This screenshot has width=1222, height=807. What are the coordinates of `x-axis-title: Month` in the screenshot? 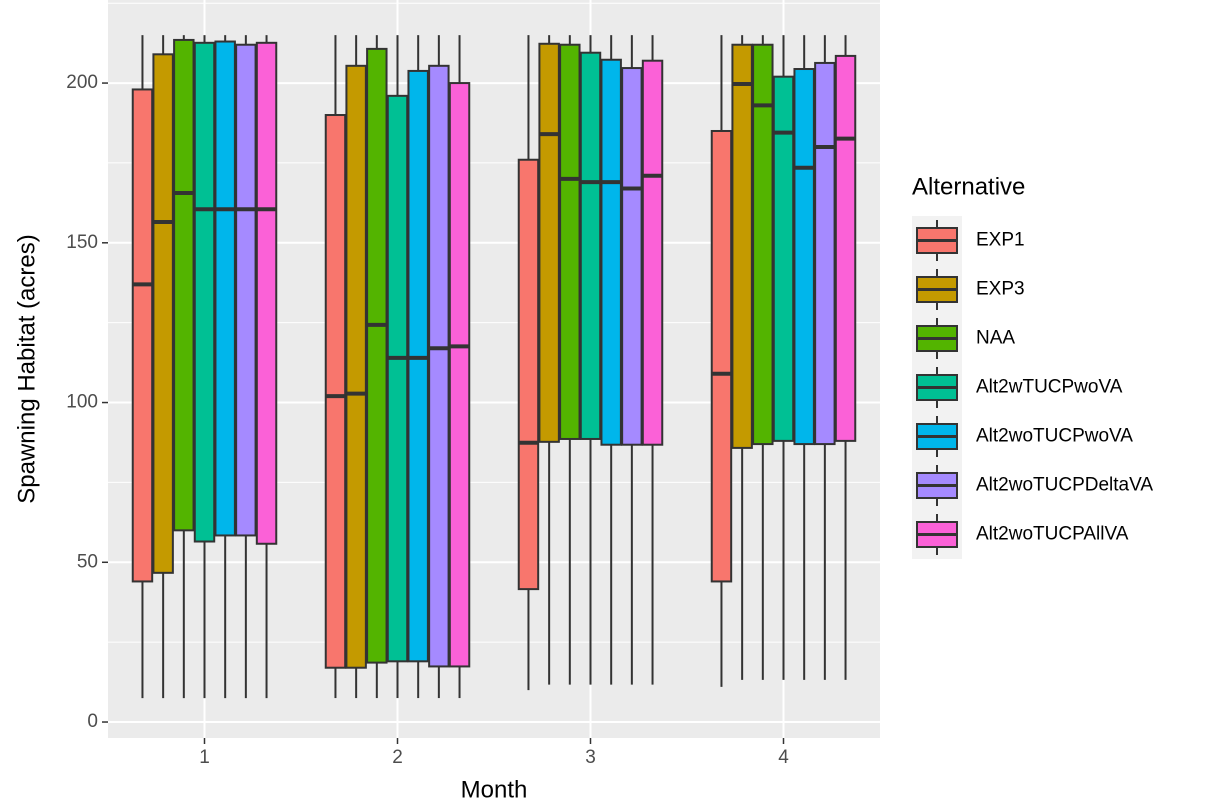 It's located at (494, 789).